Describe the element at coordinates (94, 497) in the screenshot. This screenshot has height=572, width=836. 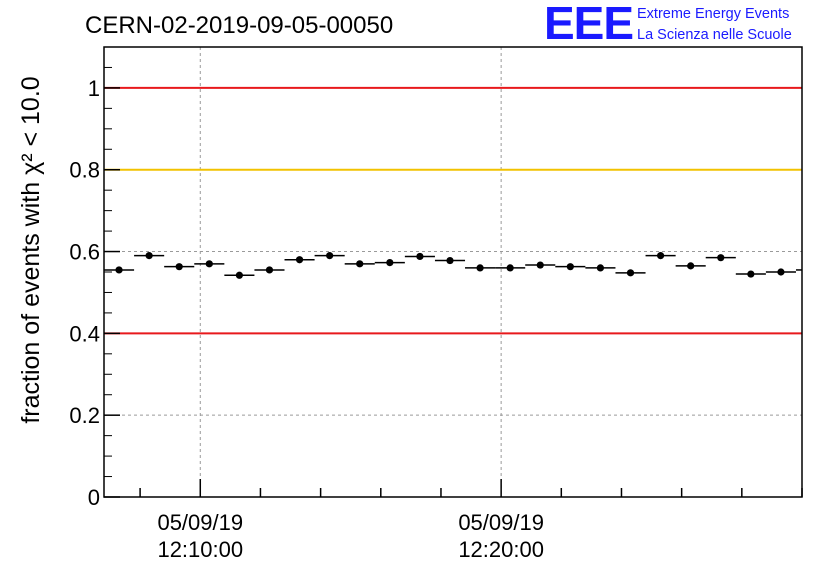
I see `y-tick-label: 0` at that location.